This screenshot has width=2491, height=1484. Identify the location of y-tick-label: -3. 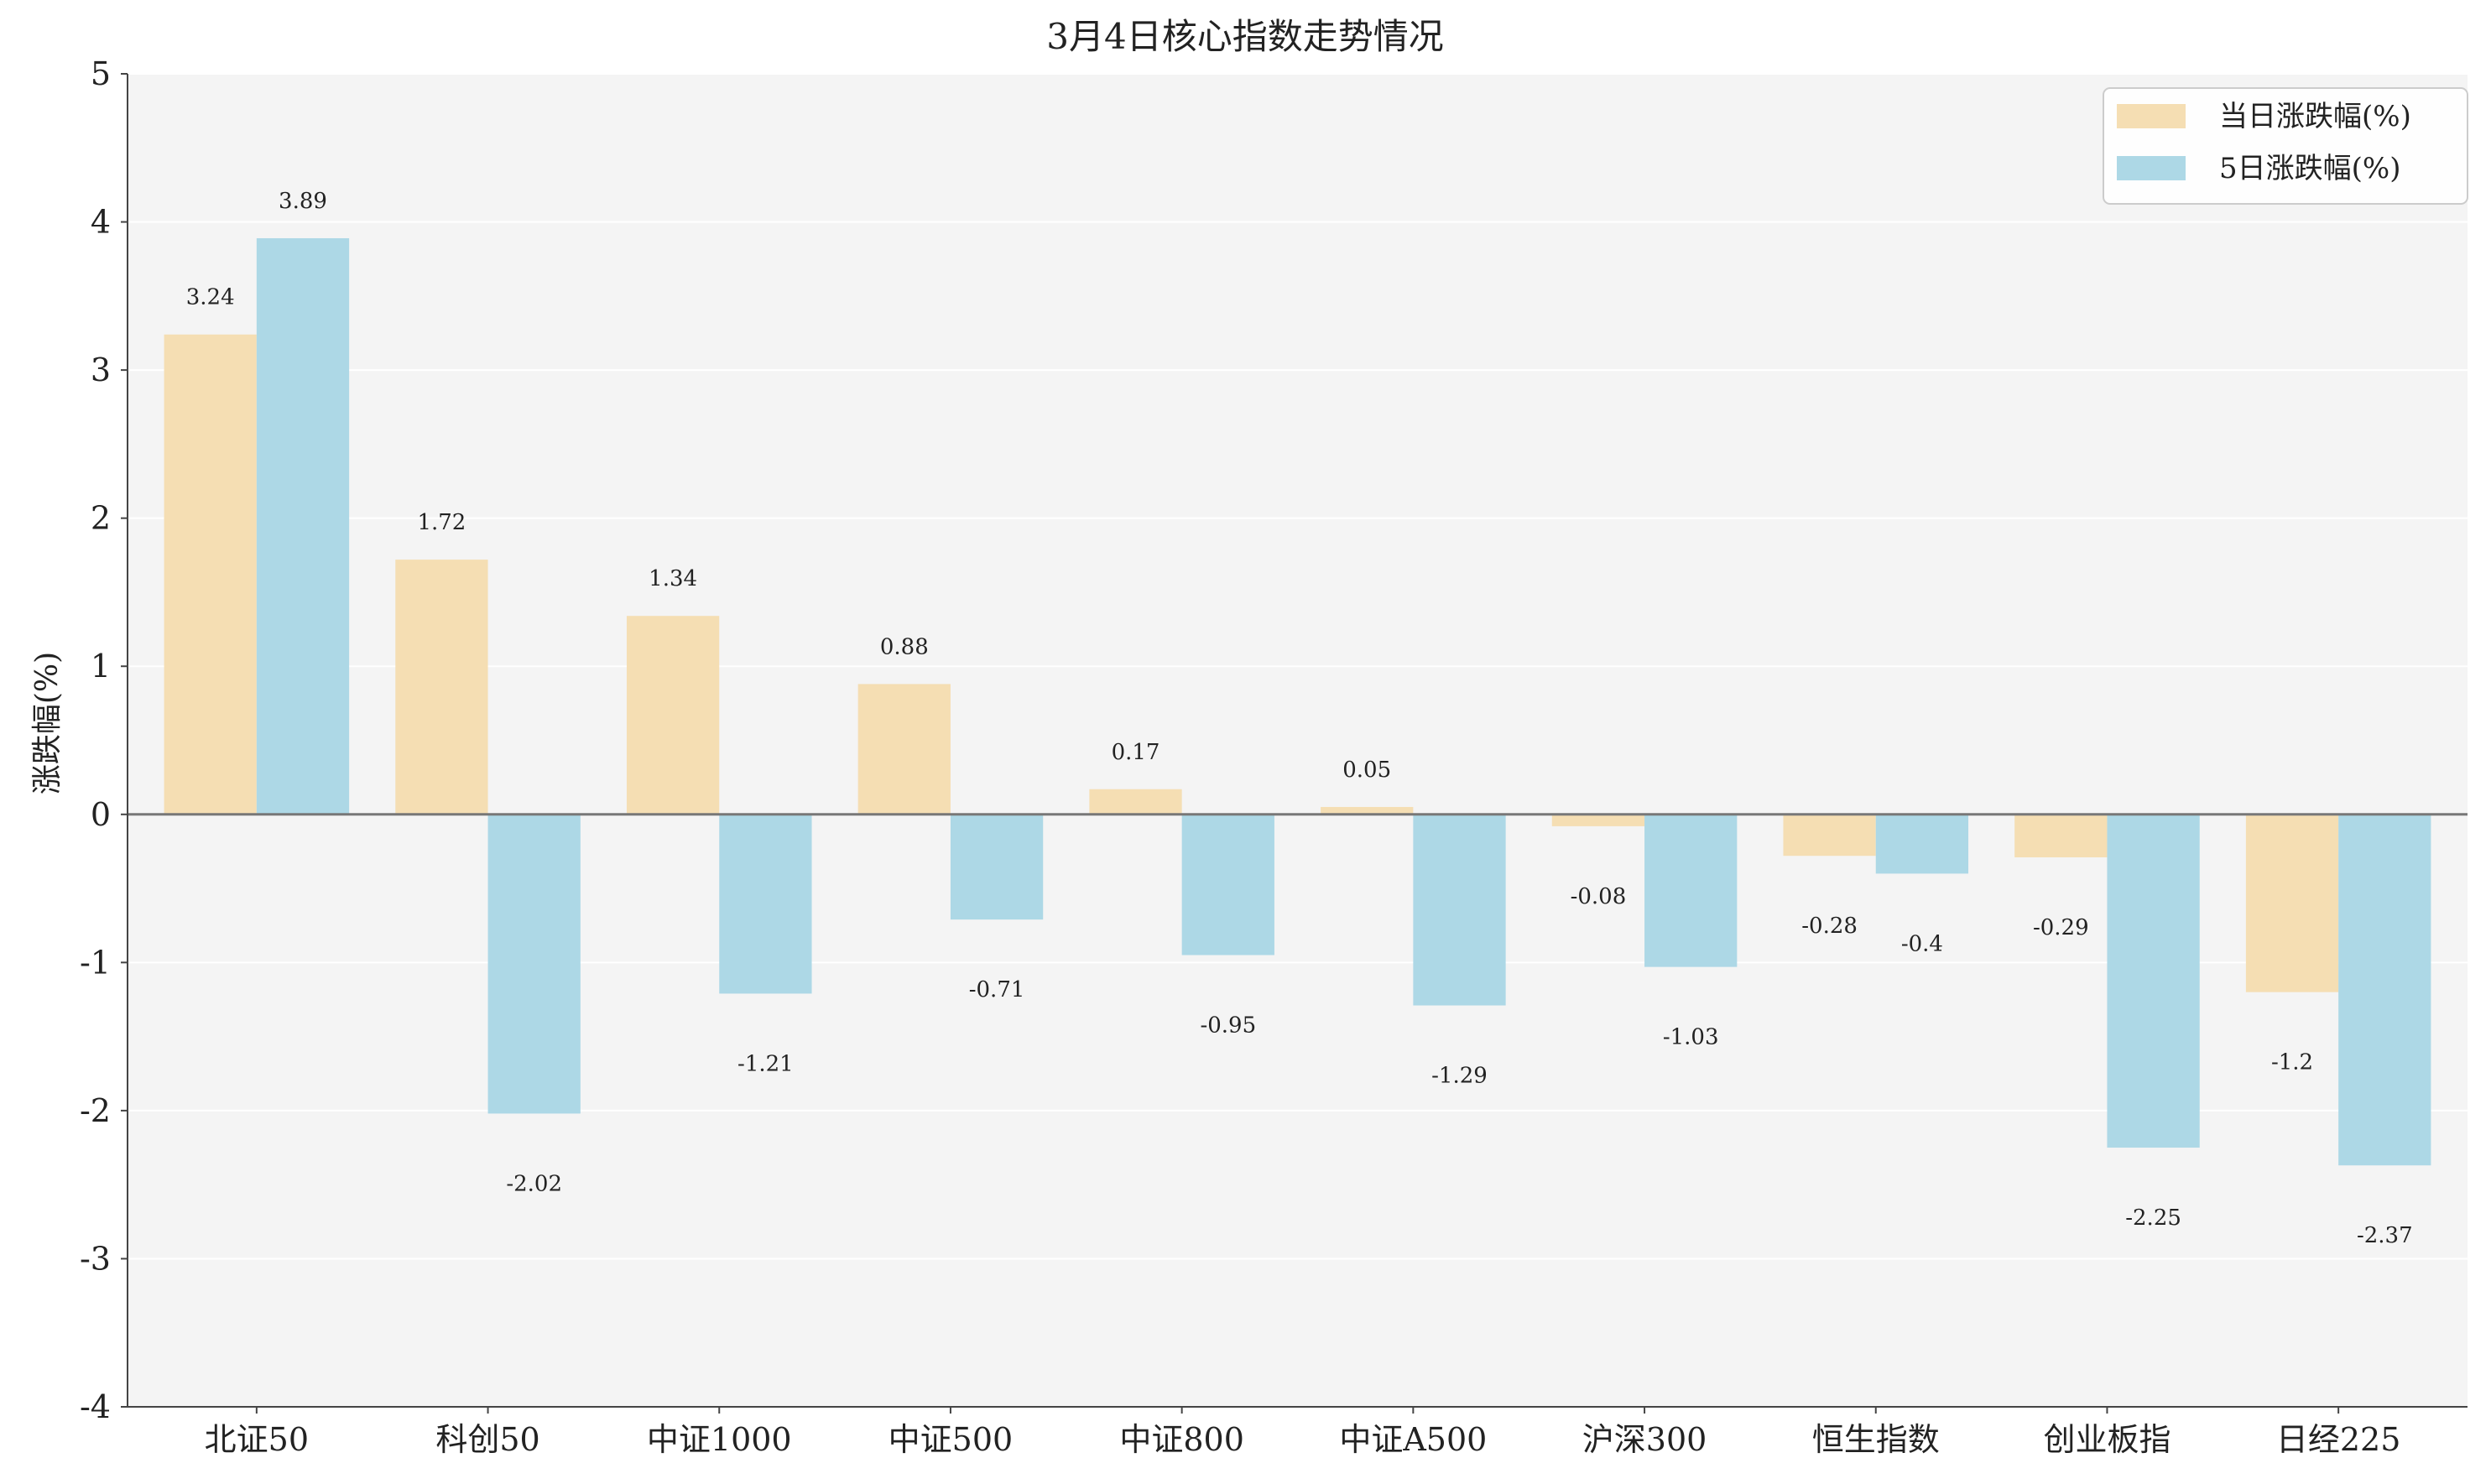
(95, 1258).